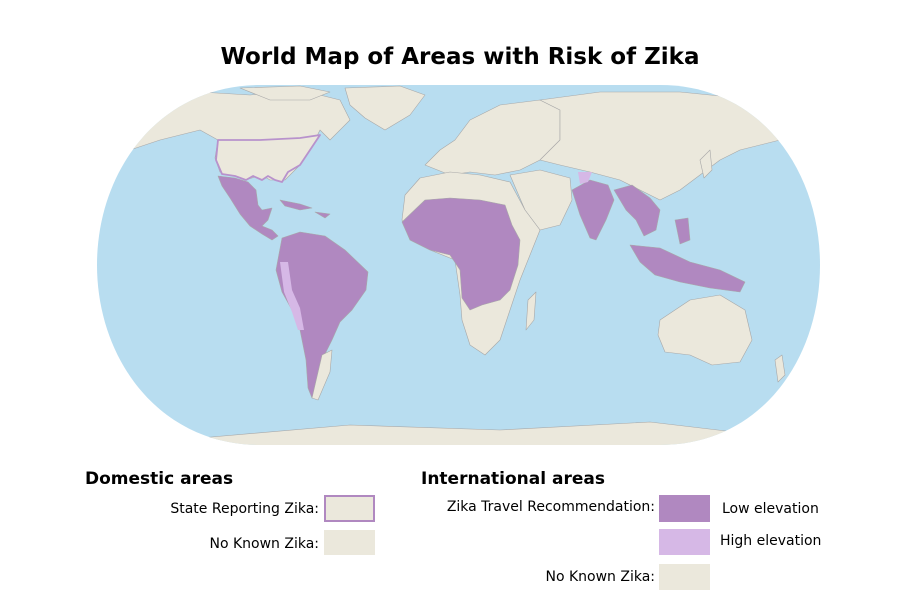  Describe the element at coordinates (637, 210) in the screenshot. I see `risk-southeast-asia` at that location.